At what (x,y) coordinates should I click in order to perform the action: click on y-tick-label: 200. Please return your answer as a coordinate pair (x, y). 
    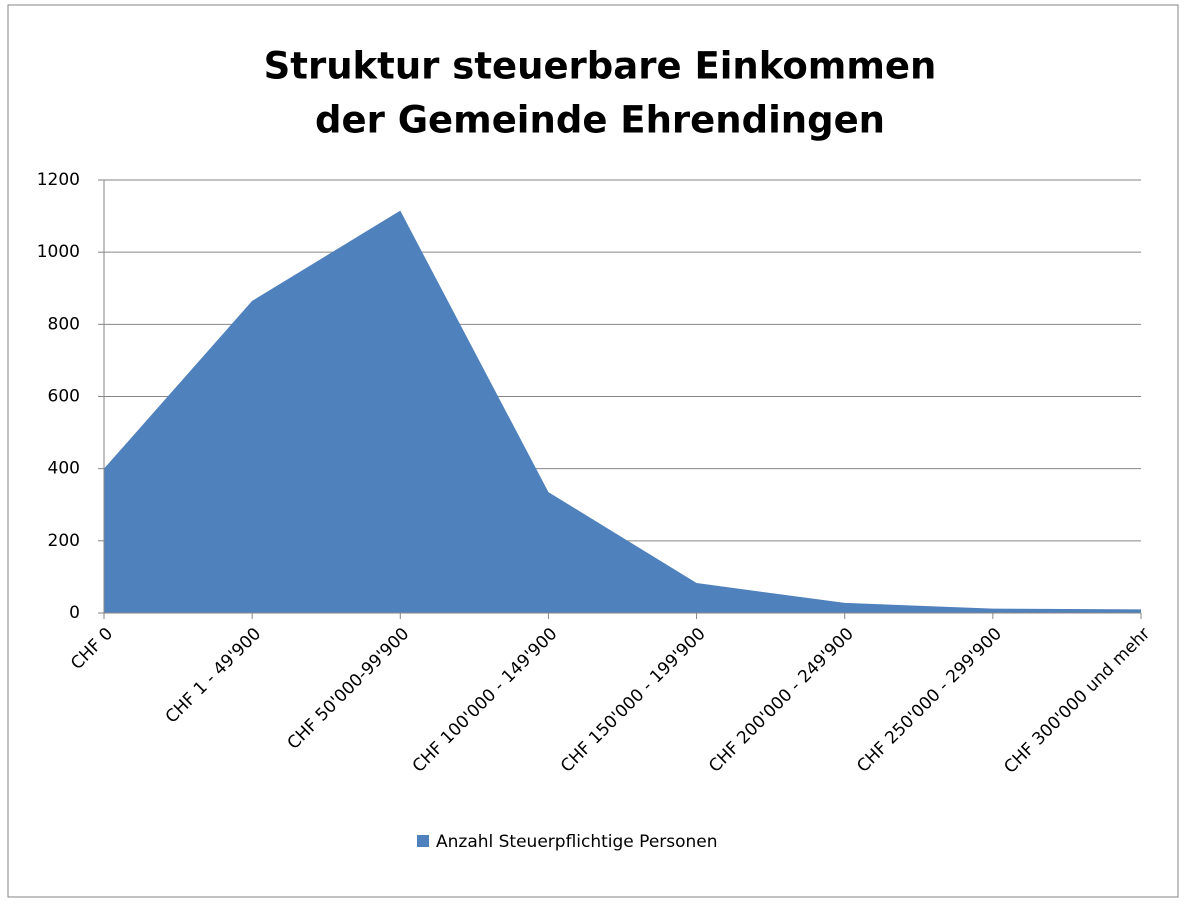
    Looking at the image, I should click on (64, 541).